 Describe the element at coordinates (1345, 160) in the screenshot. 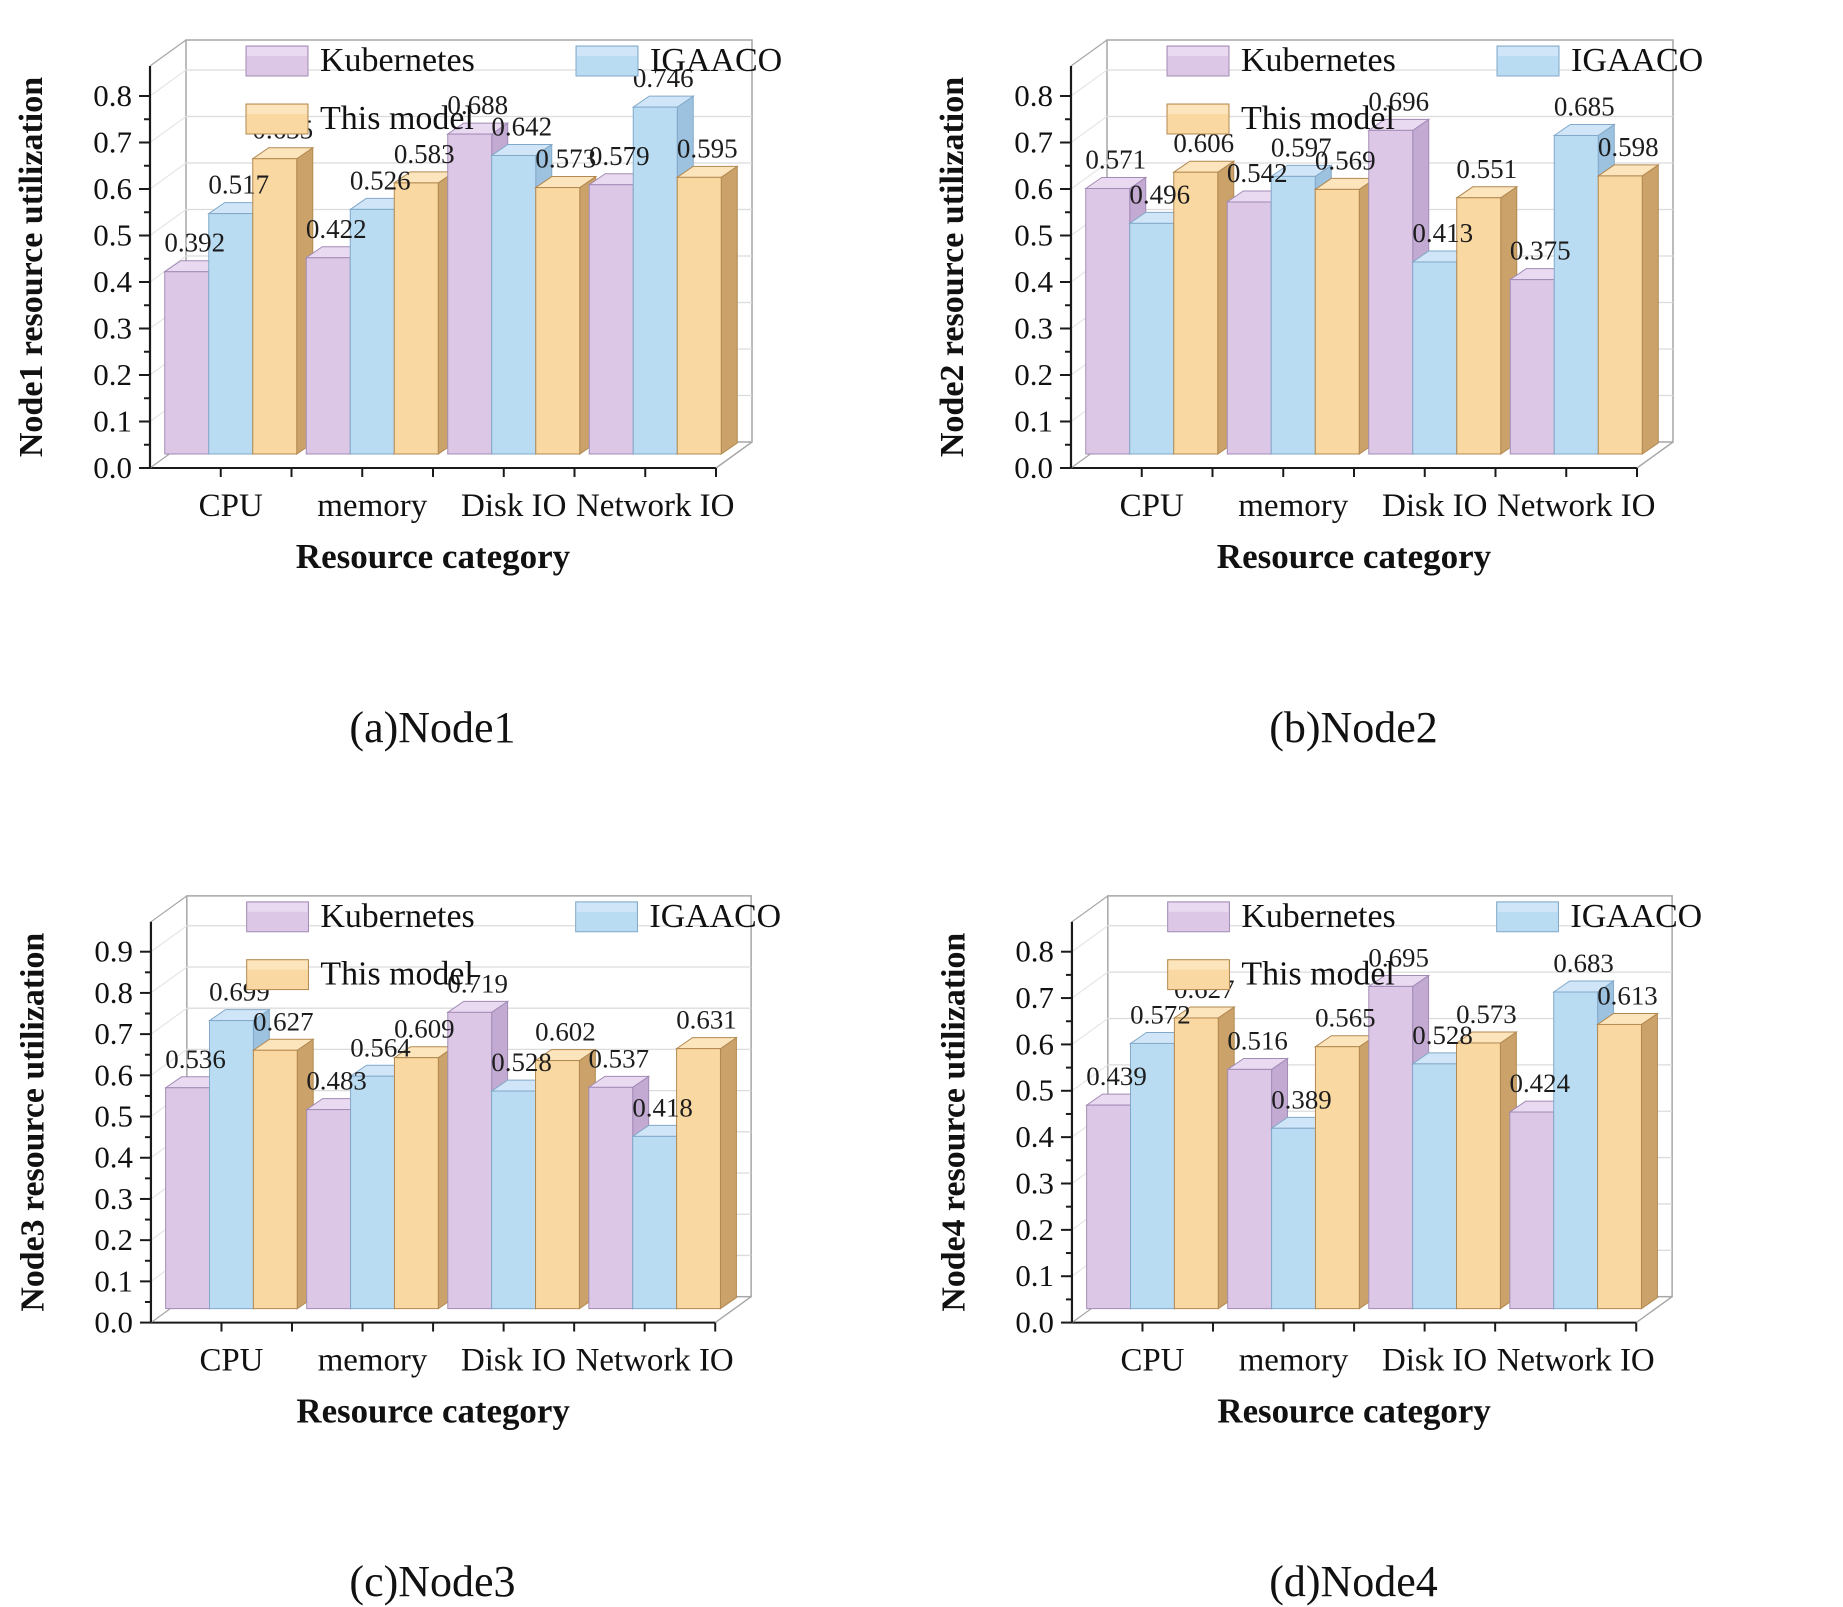

I see `value-label: 0.569` at that location.